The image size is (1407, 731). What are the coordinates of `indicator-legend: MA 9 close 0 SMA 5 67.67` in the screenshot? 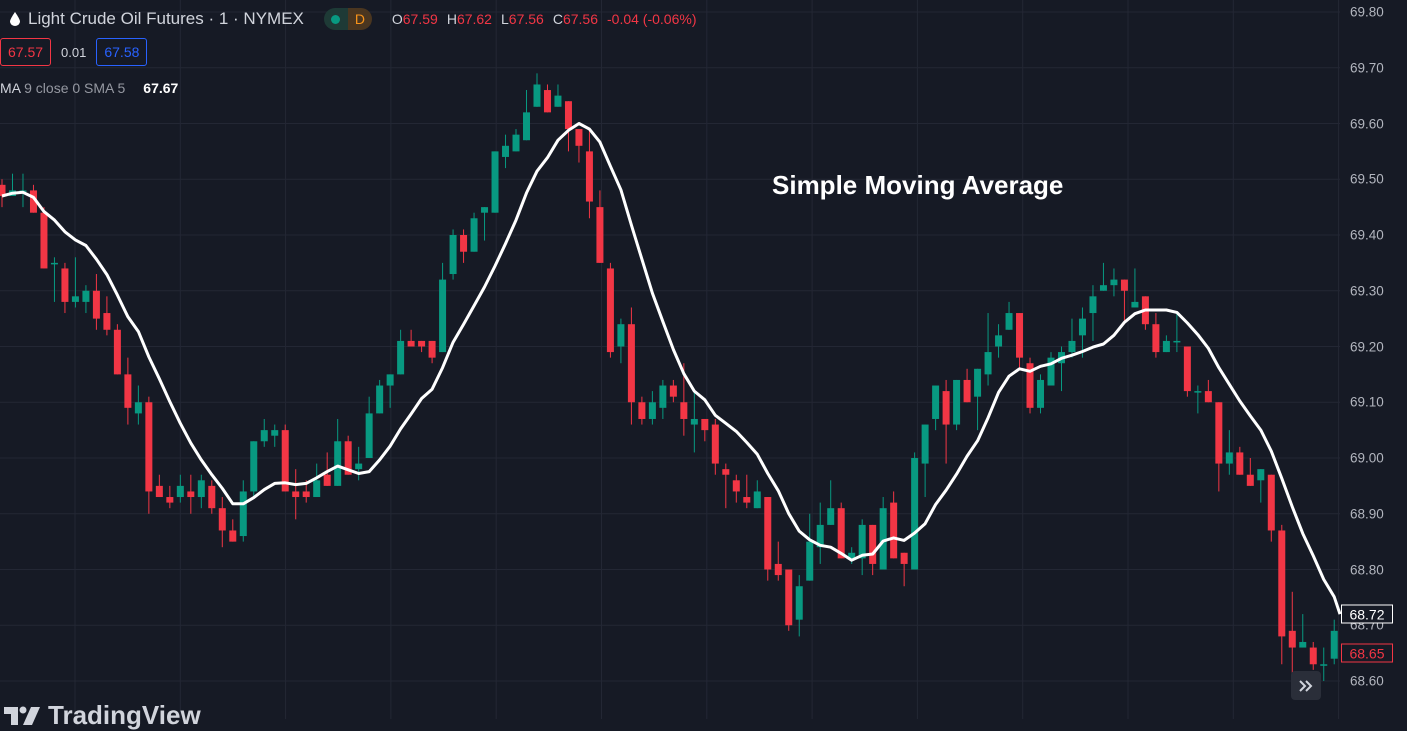 It's located at (89, 88).